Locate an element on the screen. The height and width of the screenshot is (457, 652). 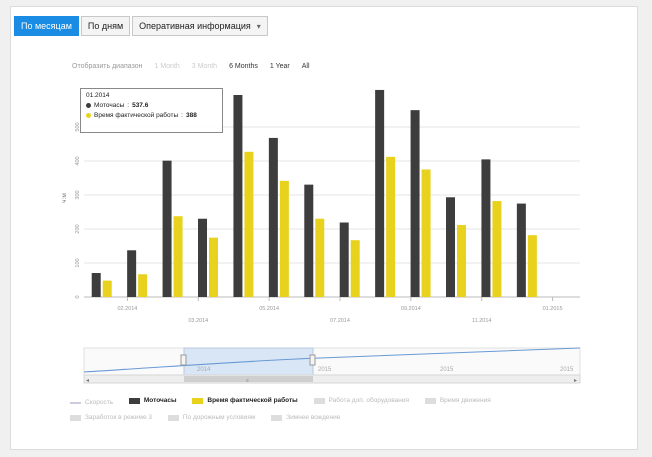
legend-label: Время движения is located at coordinates (465, 400).